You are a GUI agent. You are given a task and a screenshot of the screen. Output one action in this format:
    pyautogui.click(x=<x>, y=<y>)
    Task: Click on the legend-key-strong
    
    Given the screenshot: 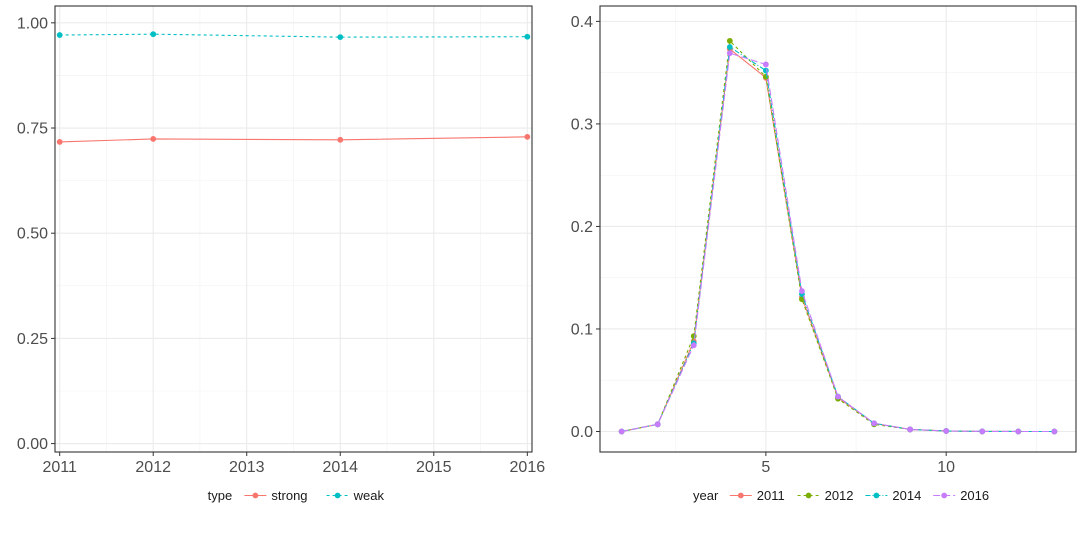 What is the action you would take?
    pyautogui.click(x=255, y=495)
    